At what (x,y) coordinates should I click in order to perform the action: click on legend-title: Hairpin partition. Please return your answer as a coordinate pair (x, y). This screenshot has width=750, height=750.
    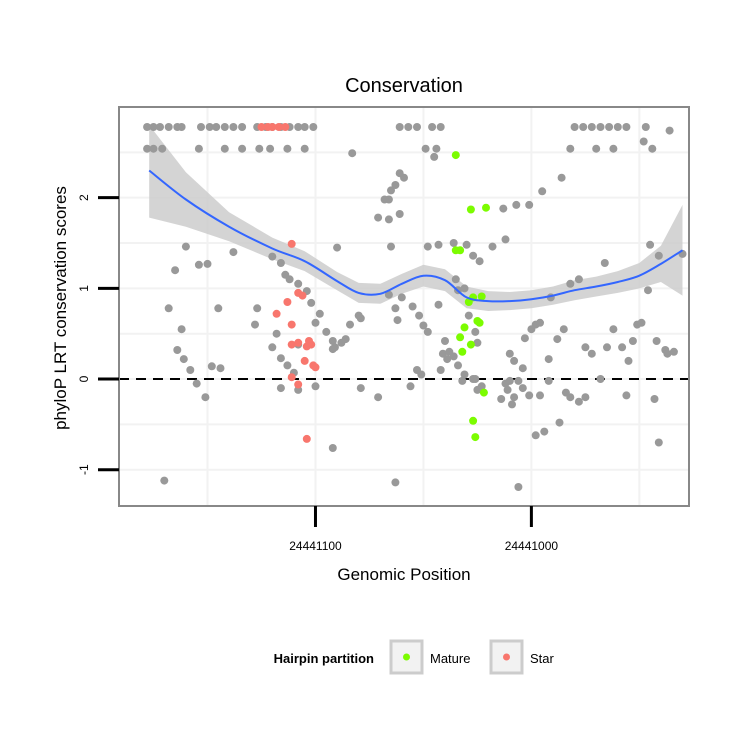
    Looking at the image, I should click on (324, 658).